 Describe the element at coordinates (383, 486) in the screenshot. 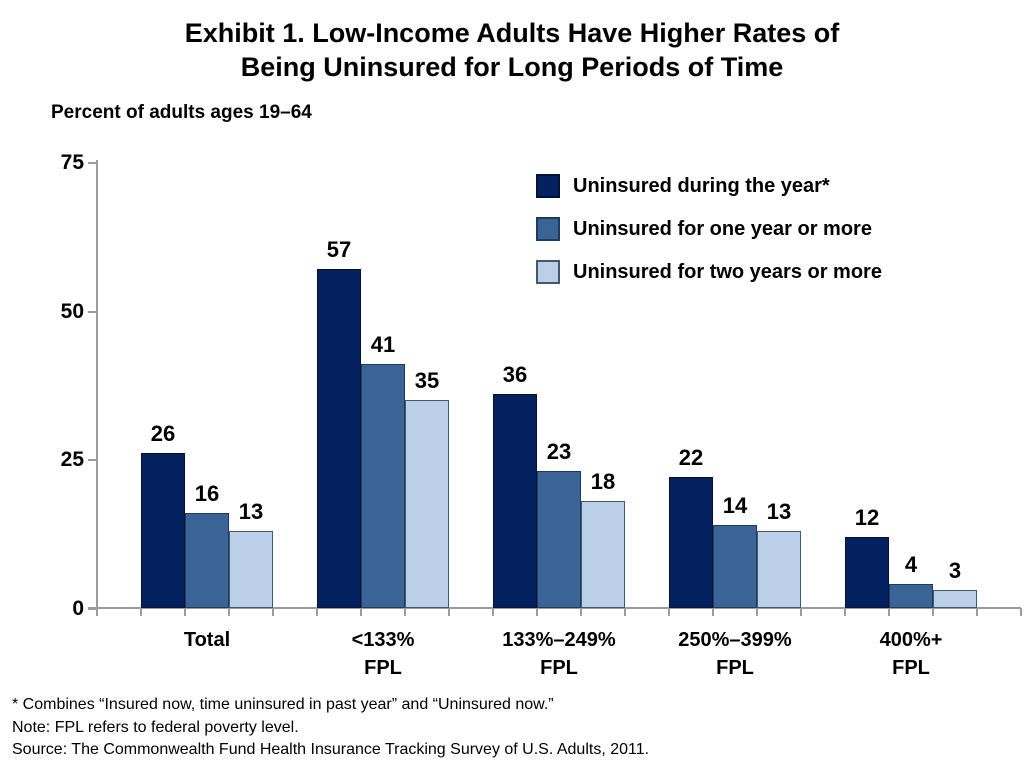

I see `bar-s2-c2` at that location.